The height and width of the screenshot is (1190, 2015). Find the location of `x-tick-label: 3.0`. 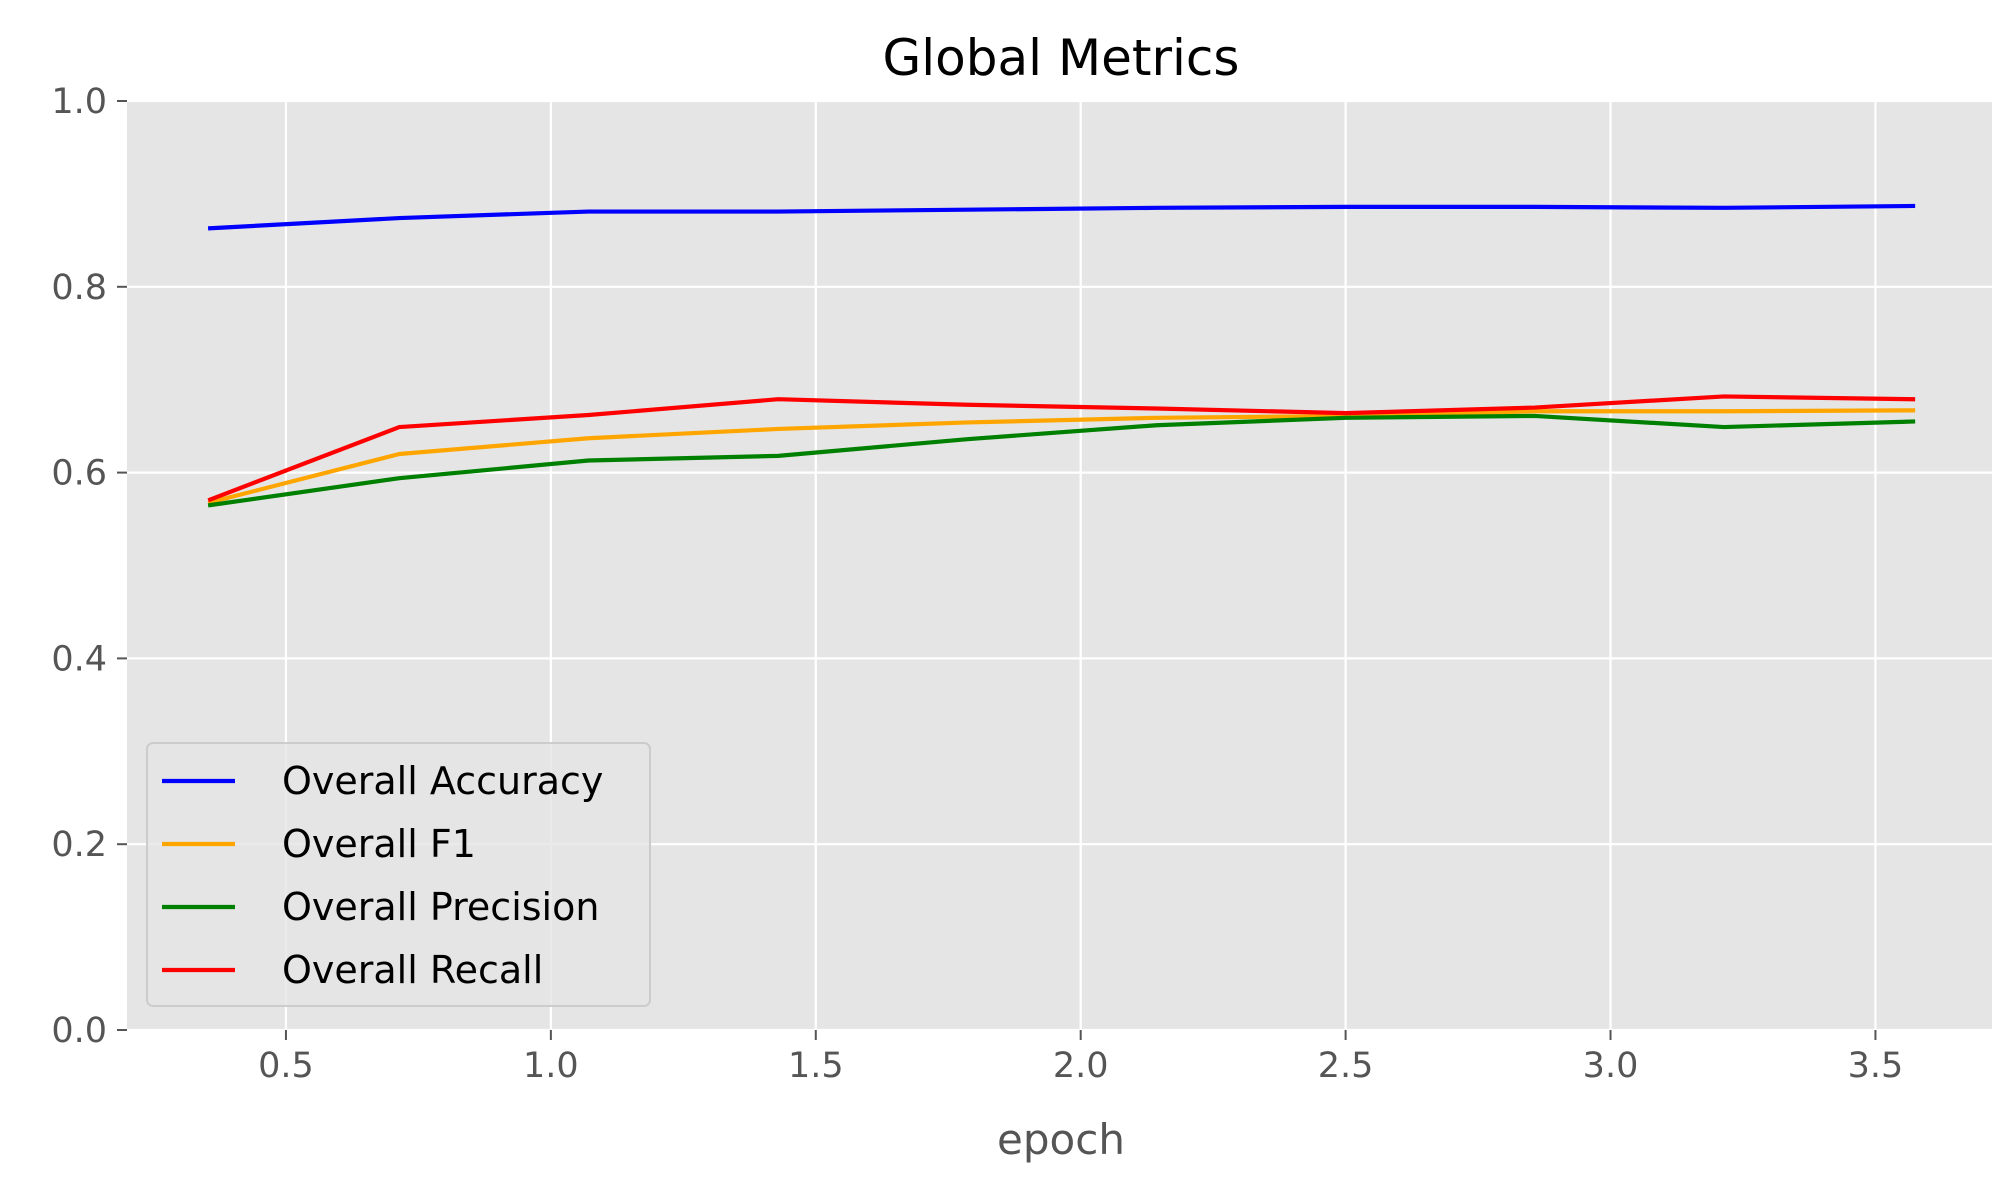

x-tick-label: 3.0 is located at coordinates (1611, 1066).